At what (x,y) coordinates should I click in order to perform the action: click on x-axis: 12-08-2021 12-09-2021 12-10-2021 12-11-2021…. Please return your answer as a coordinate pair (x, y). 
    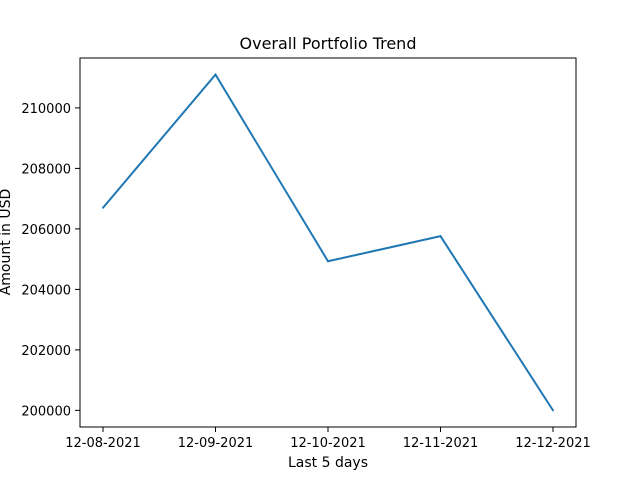
    Looking at the image, I should click on (328, 439).